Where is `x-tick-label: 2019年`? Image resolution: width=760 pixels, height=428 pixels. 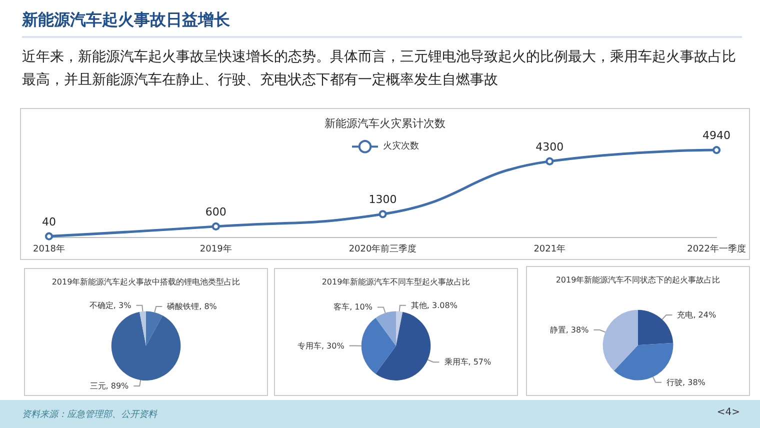
x-tick-label: 2019年 is located at coordinates (216, 249).